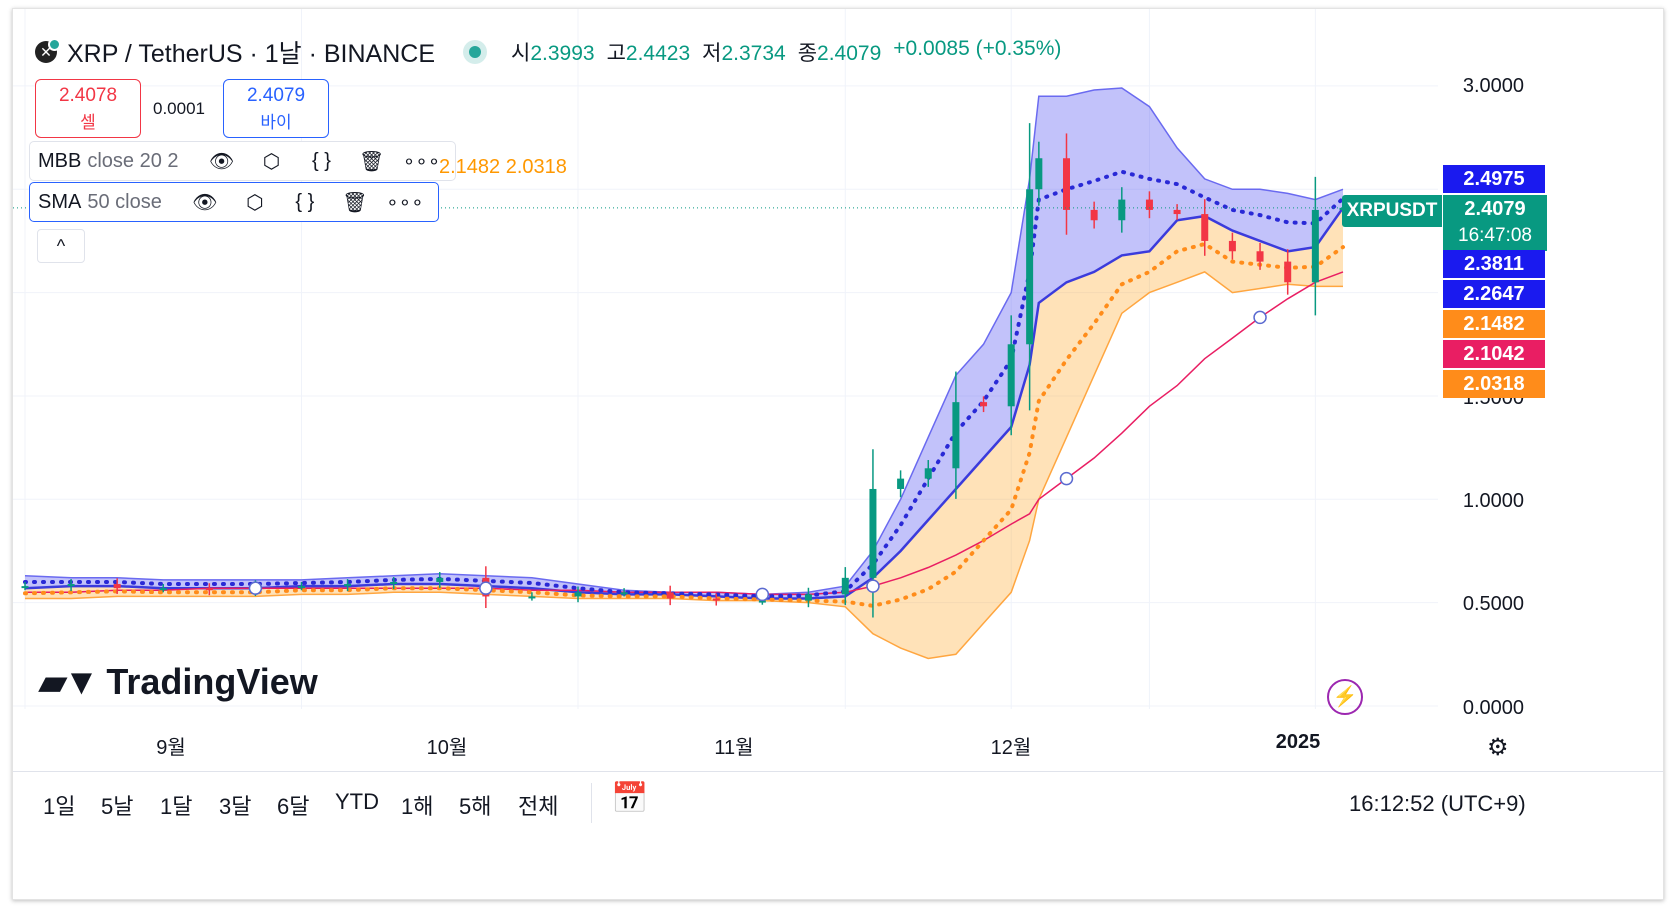 The width and height of the screenshot is (1674, 909). Describe the element at coordinates (838, 771) in the screenshot. I see `divider` at that location.